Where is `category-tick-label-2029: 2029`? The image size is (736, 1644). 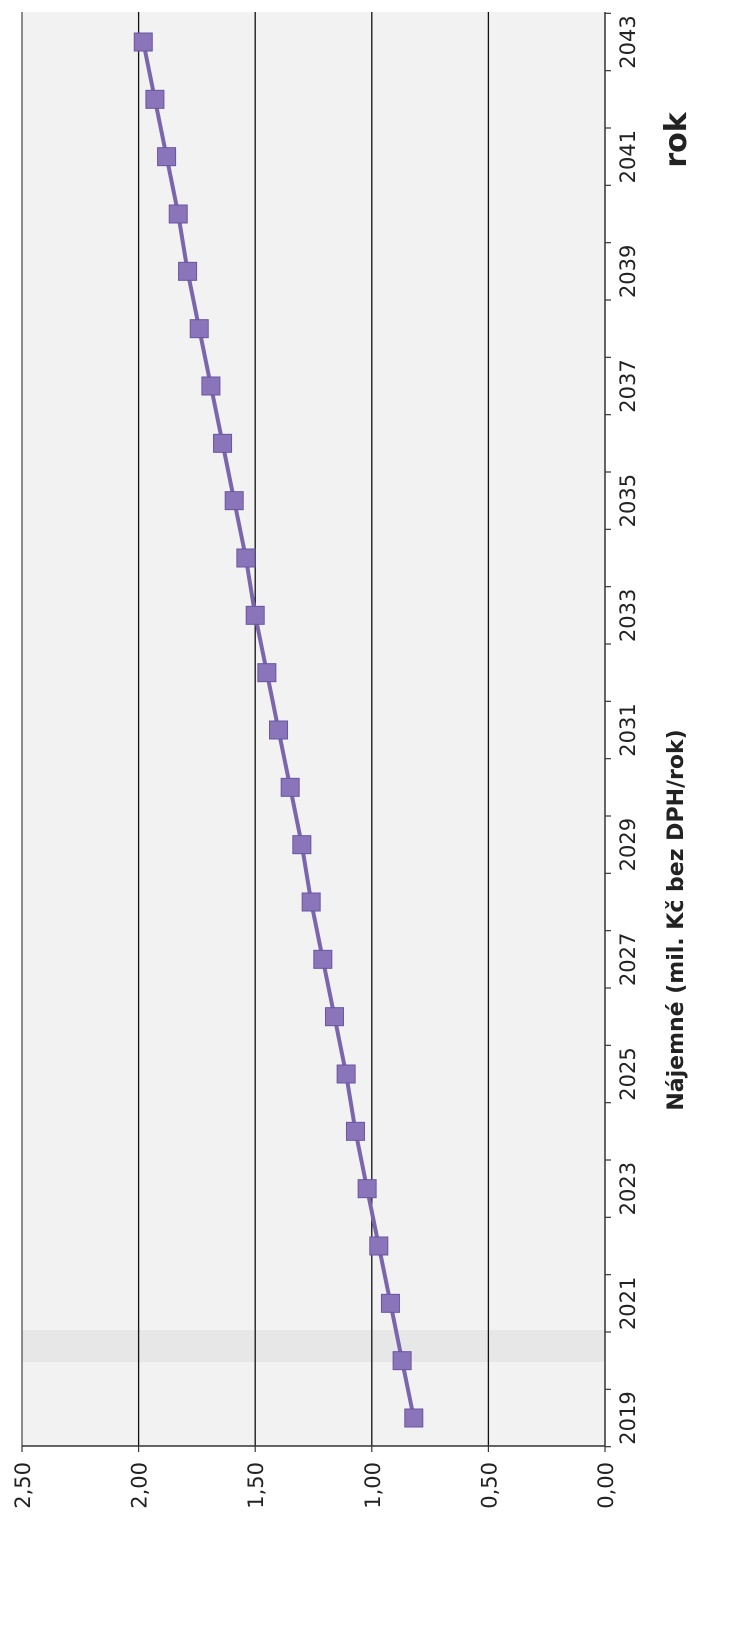
category-tick-label-2029: 2029 is located at coordinates (628, 844).